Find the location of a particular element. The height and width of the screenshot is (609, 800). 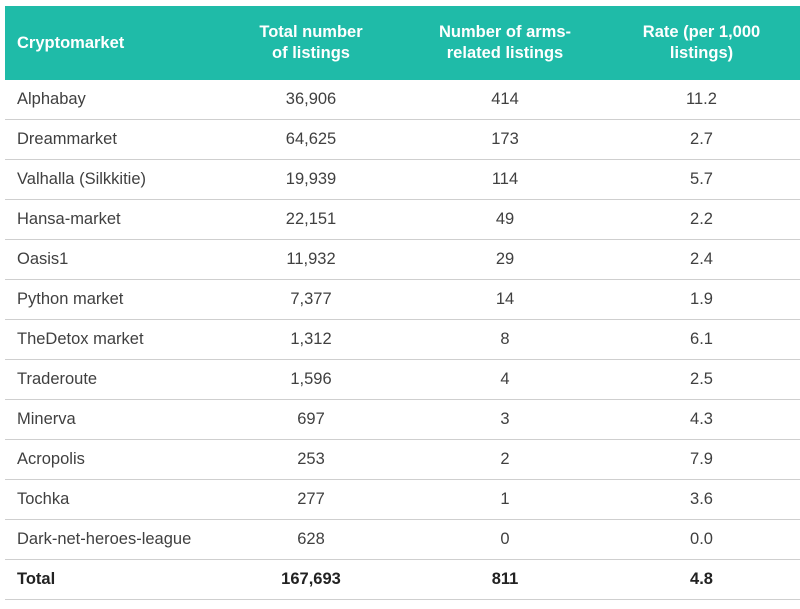

cell-arms-listings: 173 is located at coordinates (505, 139).